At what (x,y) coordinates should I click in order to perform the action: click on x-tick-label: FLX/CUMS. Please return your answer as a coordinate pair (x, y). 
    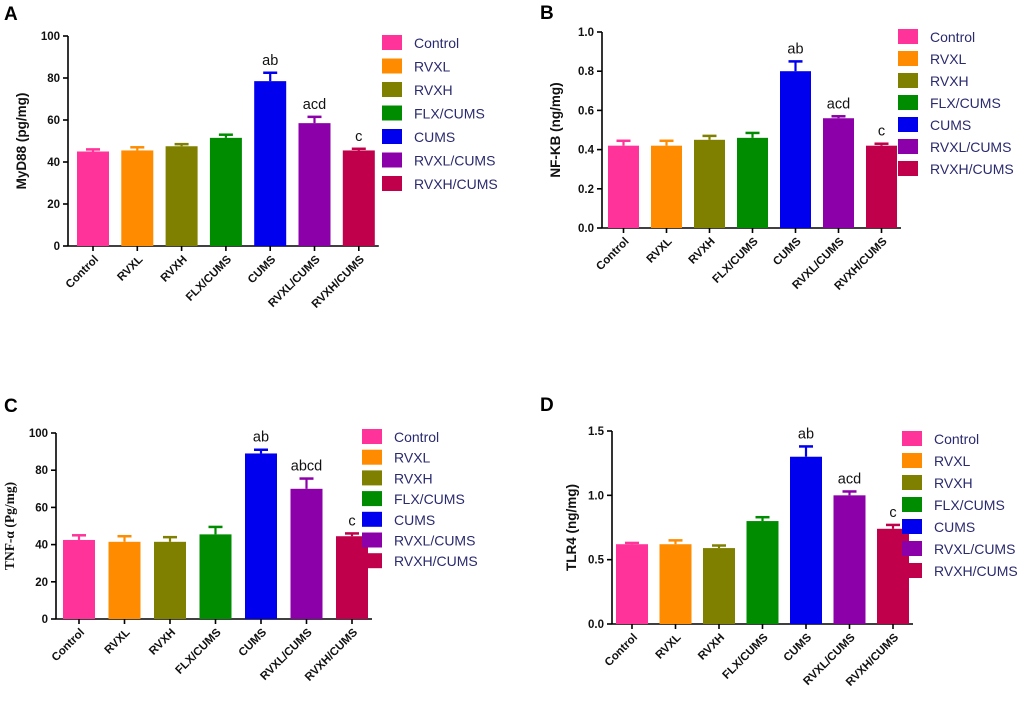
    Looking at the image, I should click on (746, 656).